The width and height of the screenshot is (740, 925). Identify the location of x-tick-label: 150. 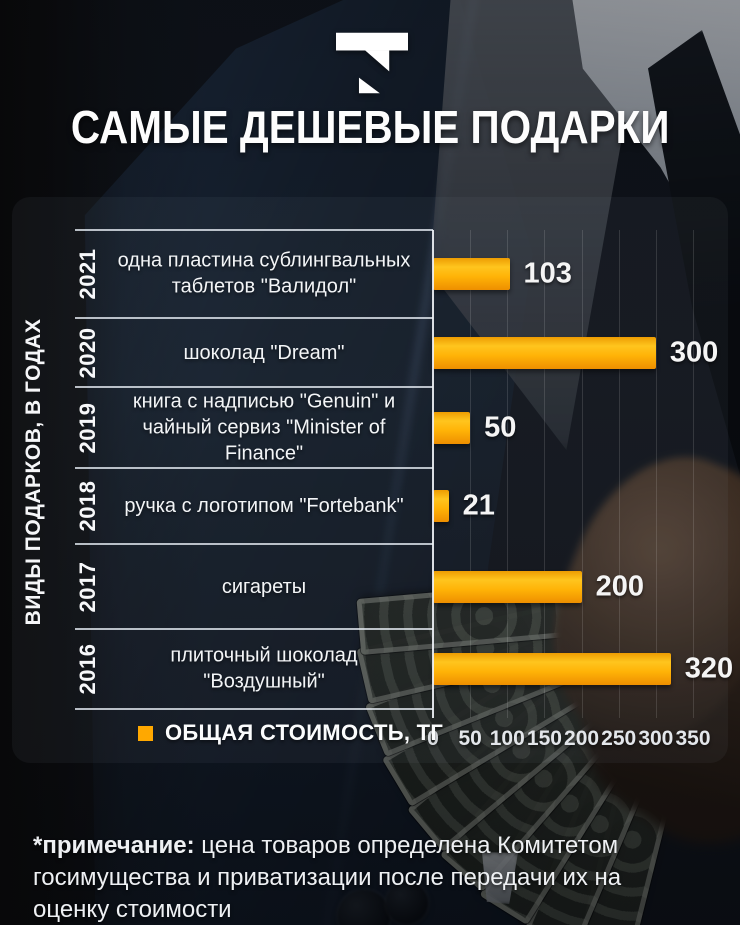
(544, 738).